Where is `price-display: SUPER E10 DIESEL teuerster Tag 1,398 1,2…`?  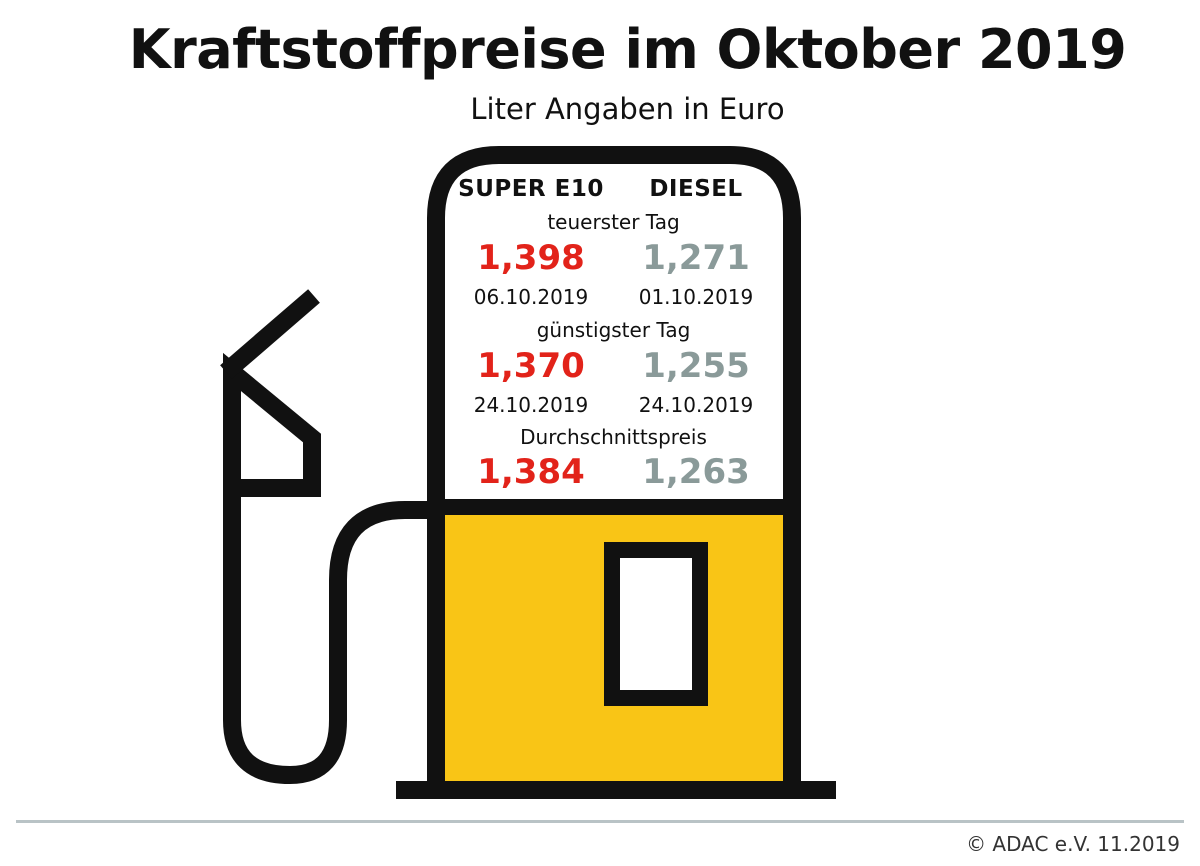
price-display: SUPER E10 DIESEL teuerster Tag 1,398 1,2… is located at coordinates (613, 333).